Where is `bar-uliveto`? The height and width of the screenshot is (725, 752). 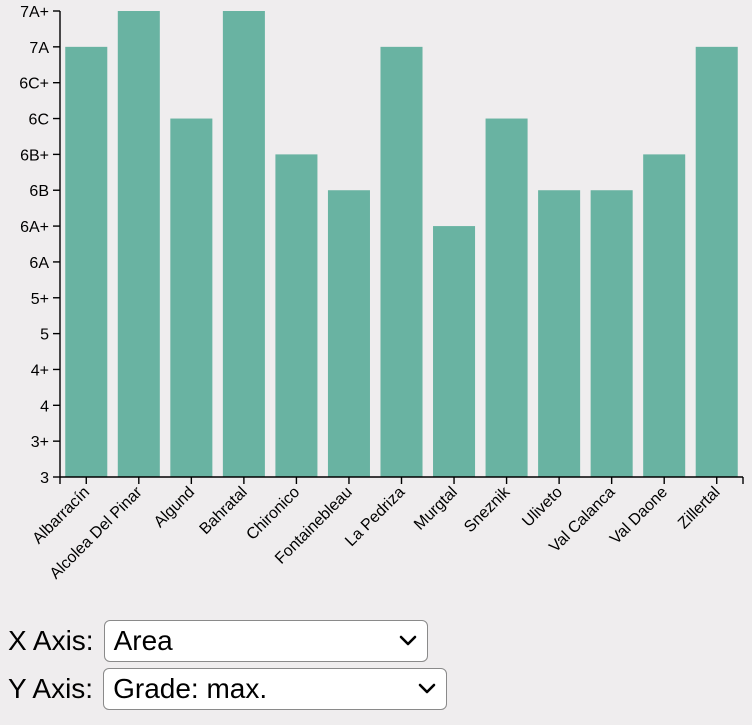 bar-uliveto is located at coordinates (559, 333).